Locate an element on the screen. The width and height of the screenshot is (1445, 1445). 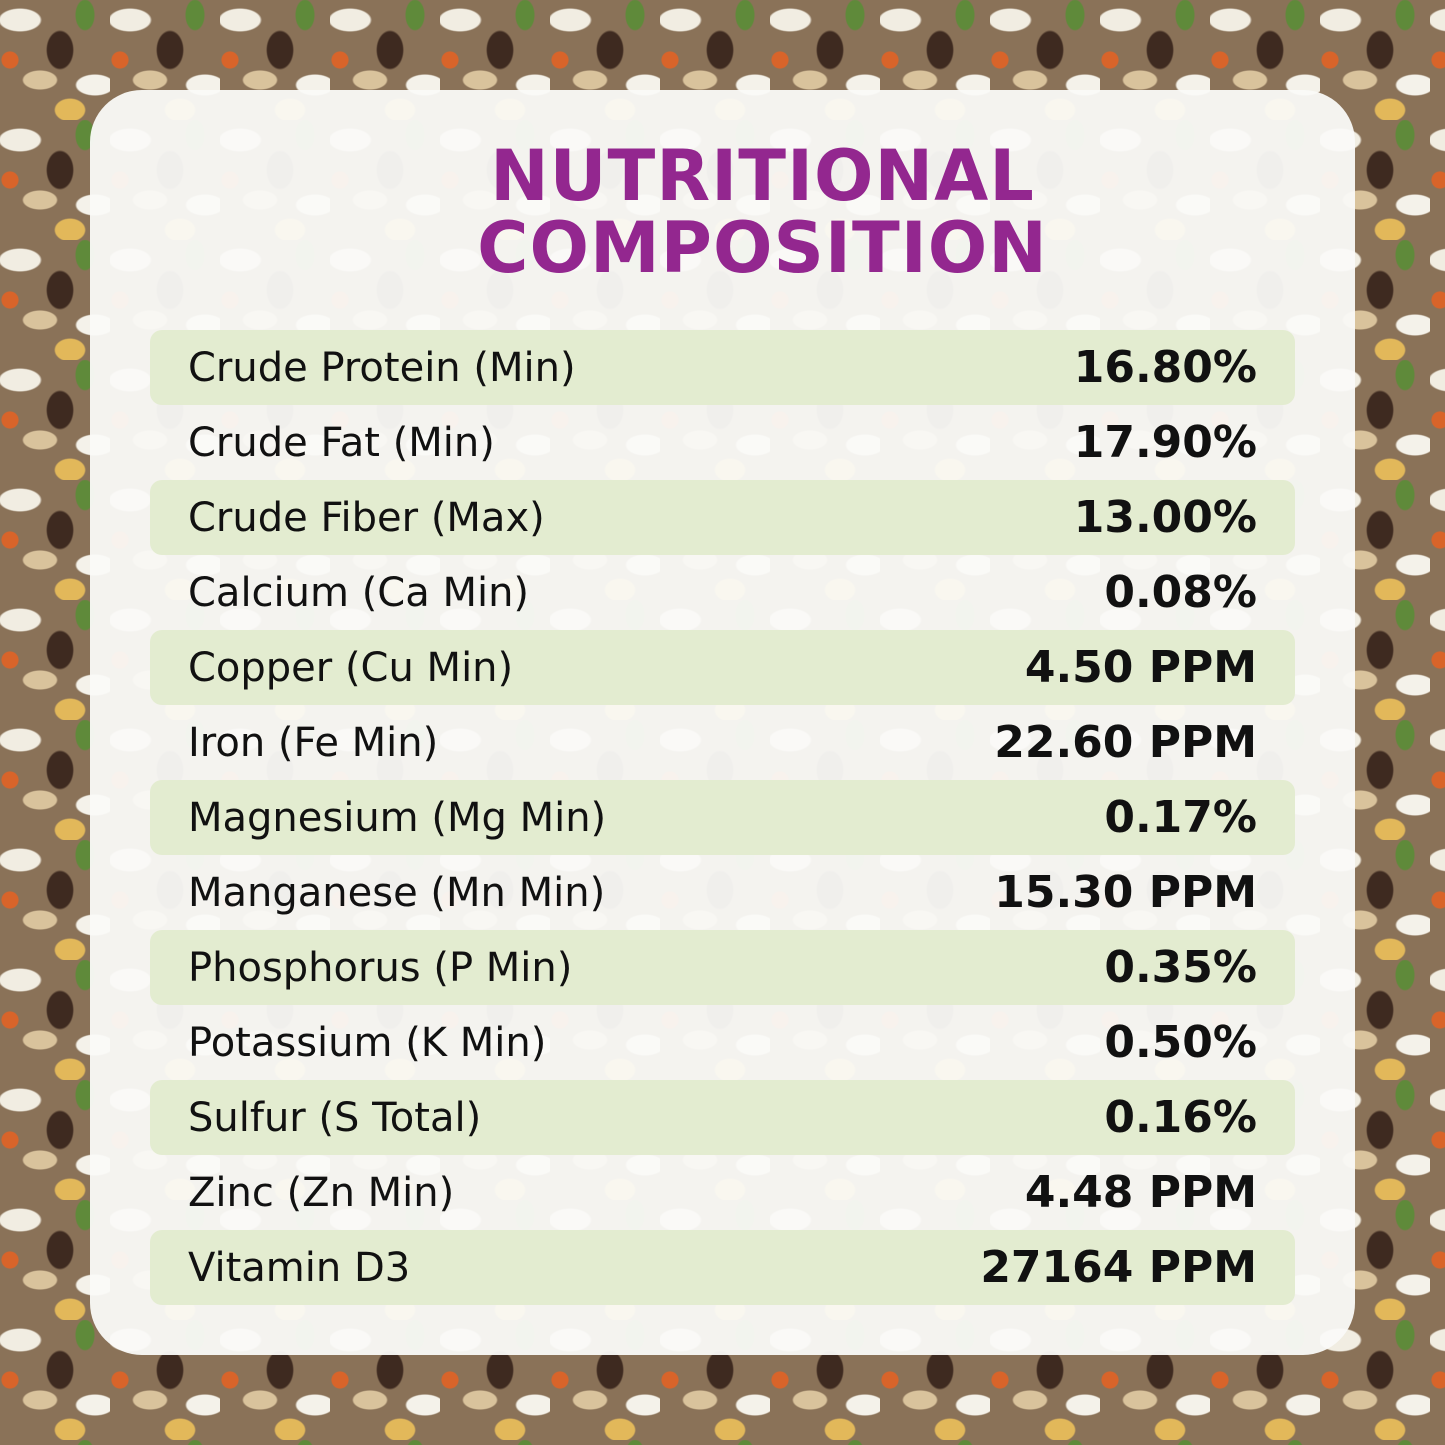
page-title: NUTRITIONAL COMPOSITION is located at coordinates (722, 212).